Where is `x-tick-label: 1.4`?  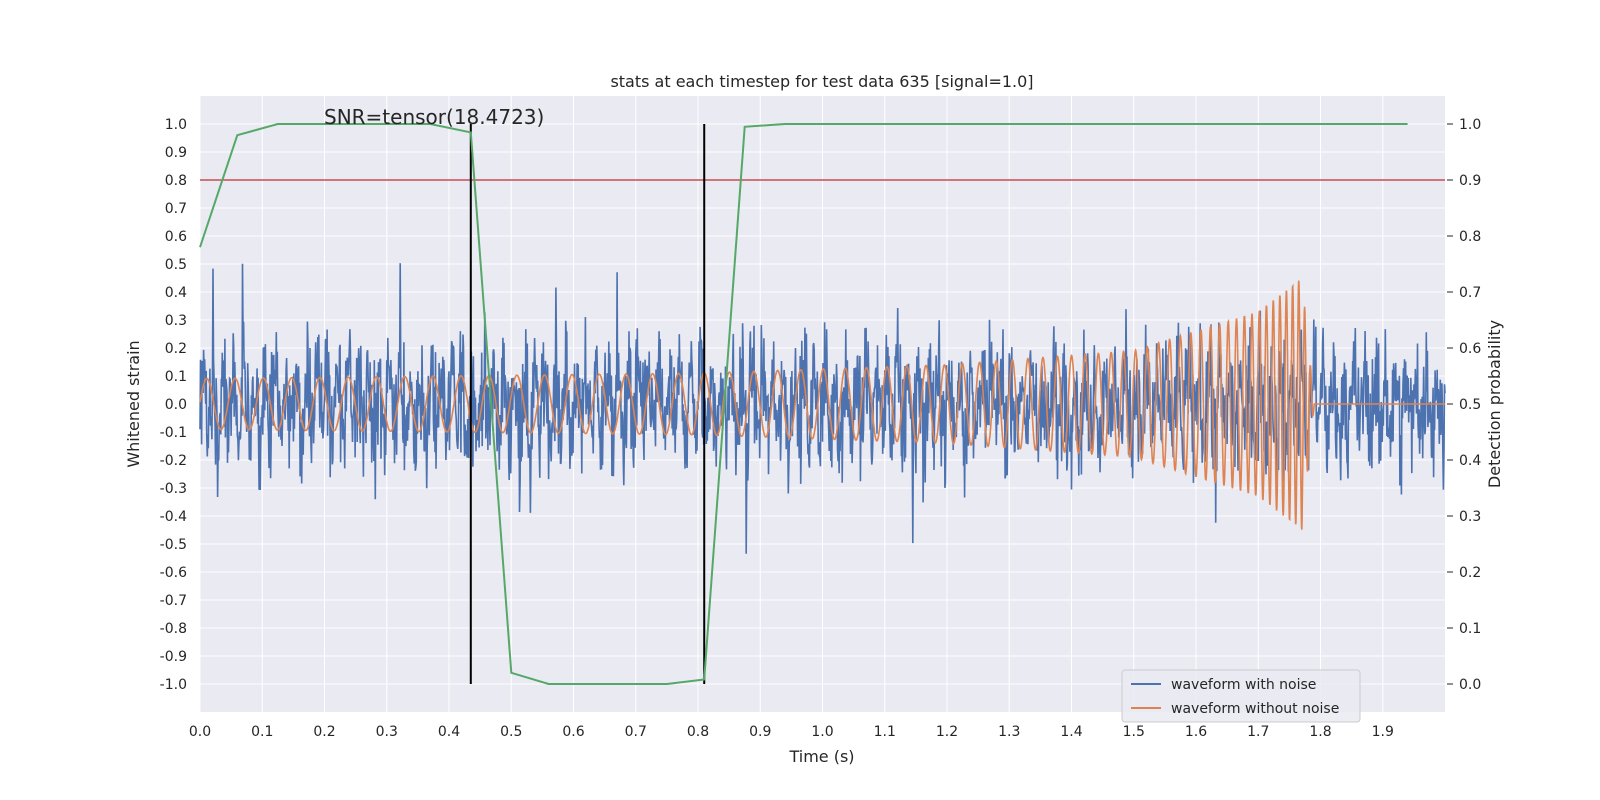
x-tick-label: 1.4 is located at coordinates (1071, 732).